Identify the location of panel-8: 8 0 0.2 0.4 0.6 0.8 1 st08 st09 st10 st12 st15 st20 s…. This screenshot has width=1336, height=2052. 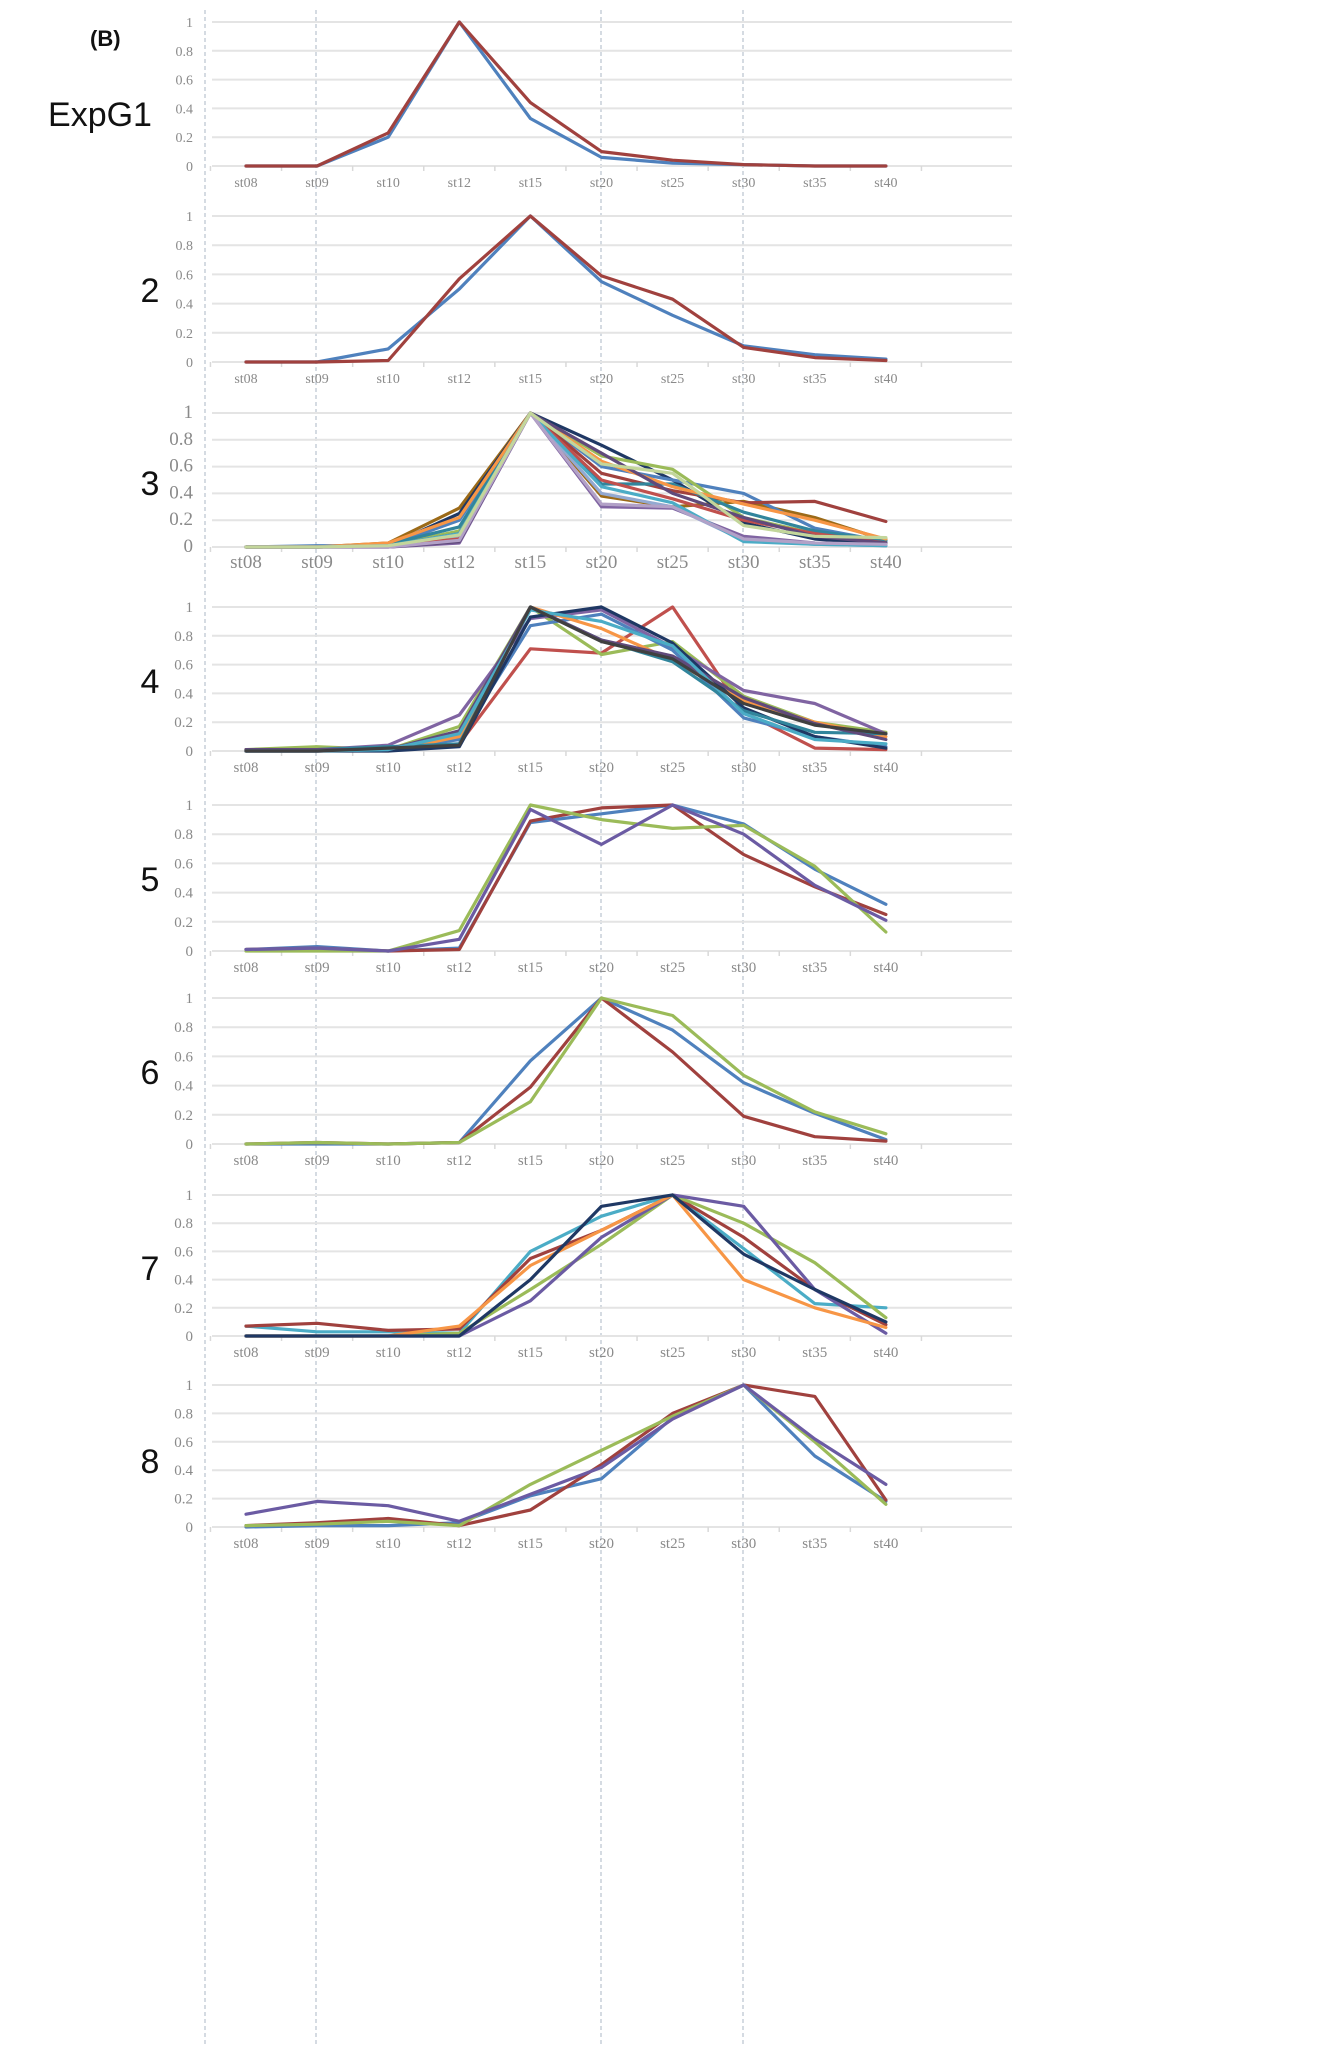
(576, 1465).